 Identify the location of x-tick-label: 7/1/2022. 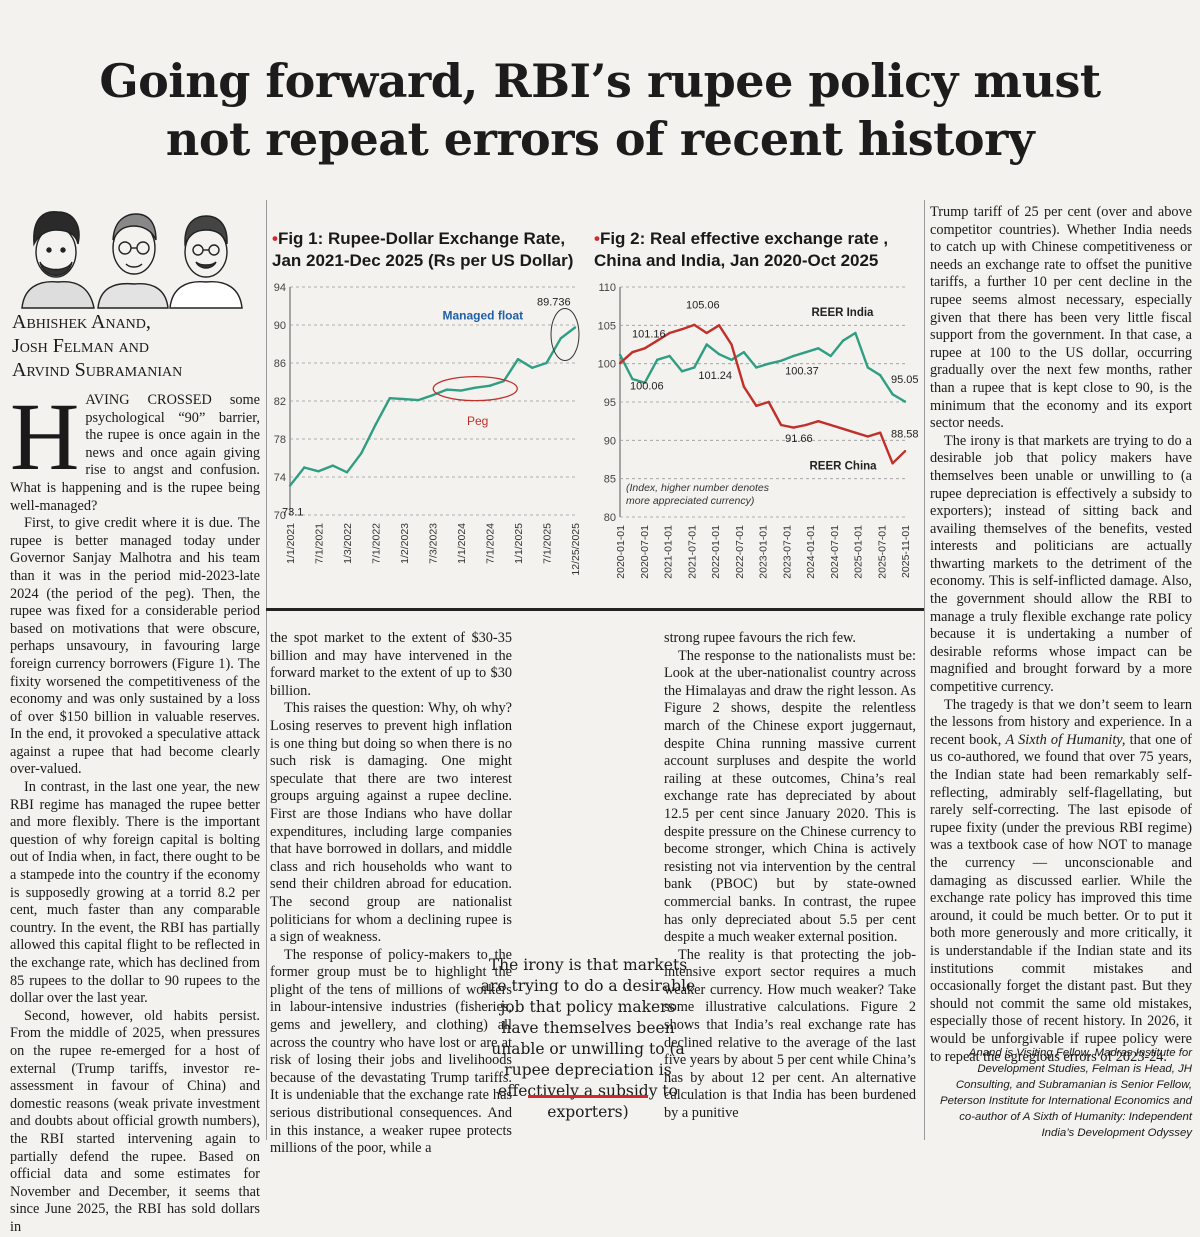
(377, 543).